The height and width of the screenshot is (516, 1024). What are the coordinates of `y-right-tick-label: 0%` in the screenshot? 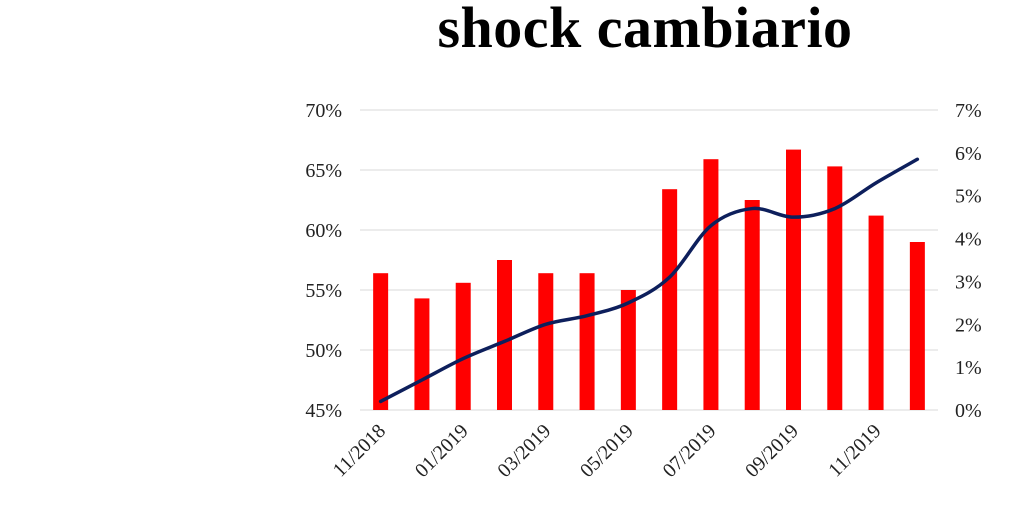 It's located at (968, 411).